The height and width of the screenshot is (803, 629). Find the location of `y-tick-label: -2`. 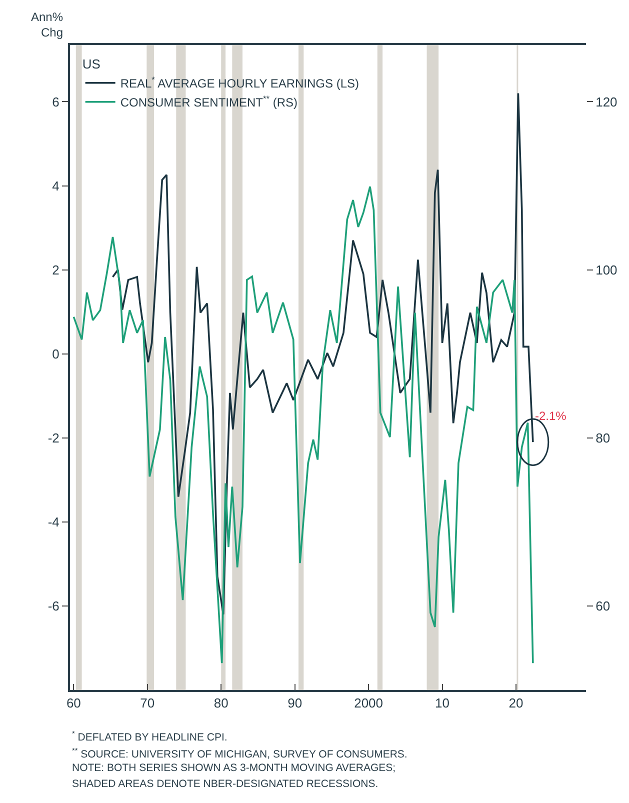

y-tick-label: -2 is located at coordinates (54, 438).